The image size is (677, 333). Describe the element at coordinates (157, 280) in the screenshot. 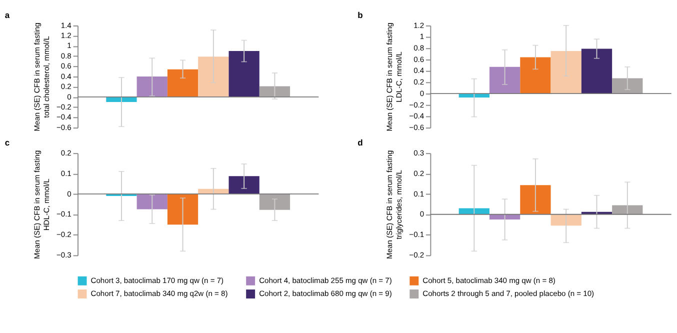

I see `legend-label: Cohort 3, batoclimab 170 mg qw (n = 7)` at that location.